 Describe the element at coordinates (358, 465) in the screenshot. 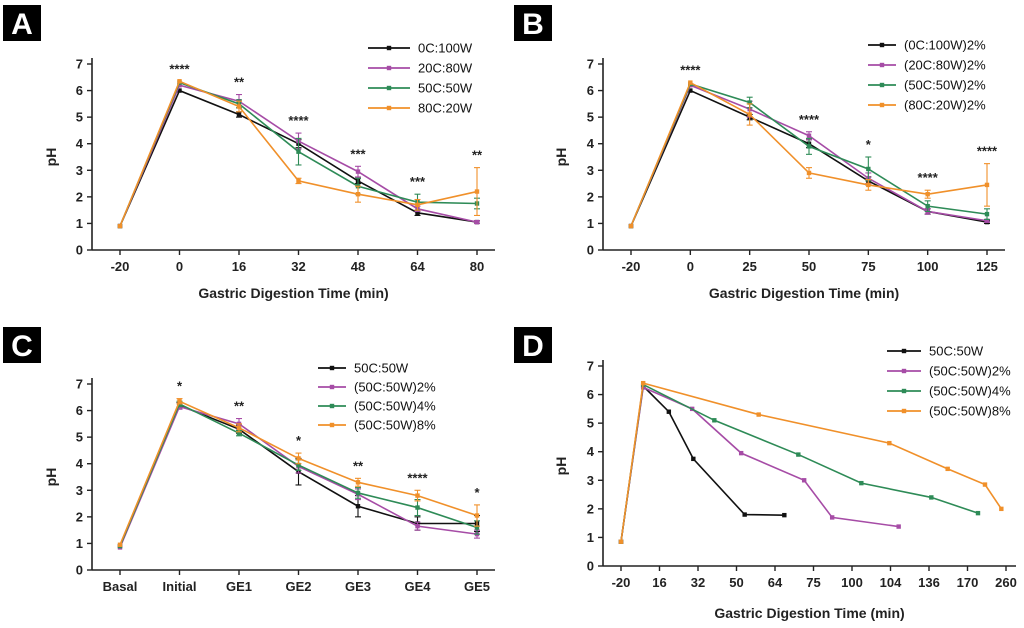

I see `significance-mark: **` at that location.